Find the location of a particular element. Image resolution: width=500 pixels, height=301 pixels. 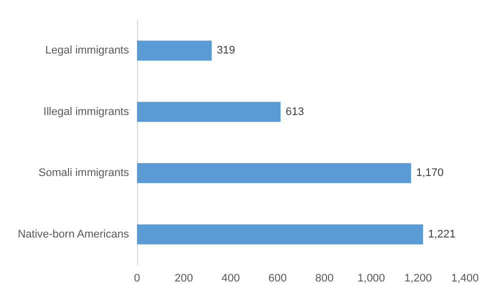

y-tick-label: Somali immigrants is located at coordinates (84, 173).